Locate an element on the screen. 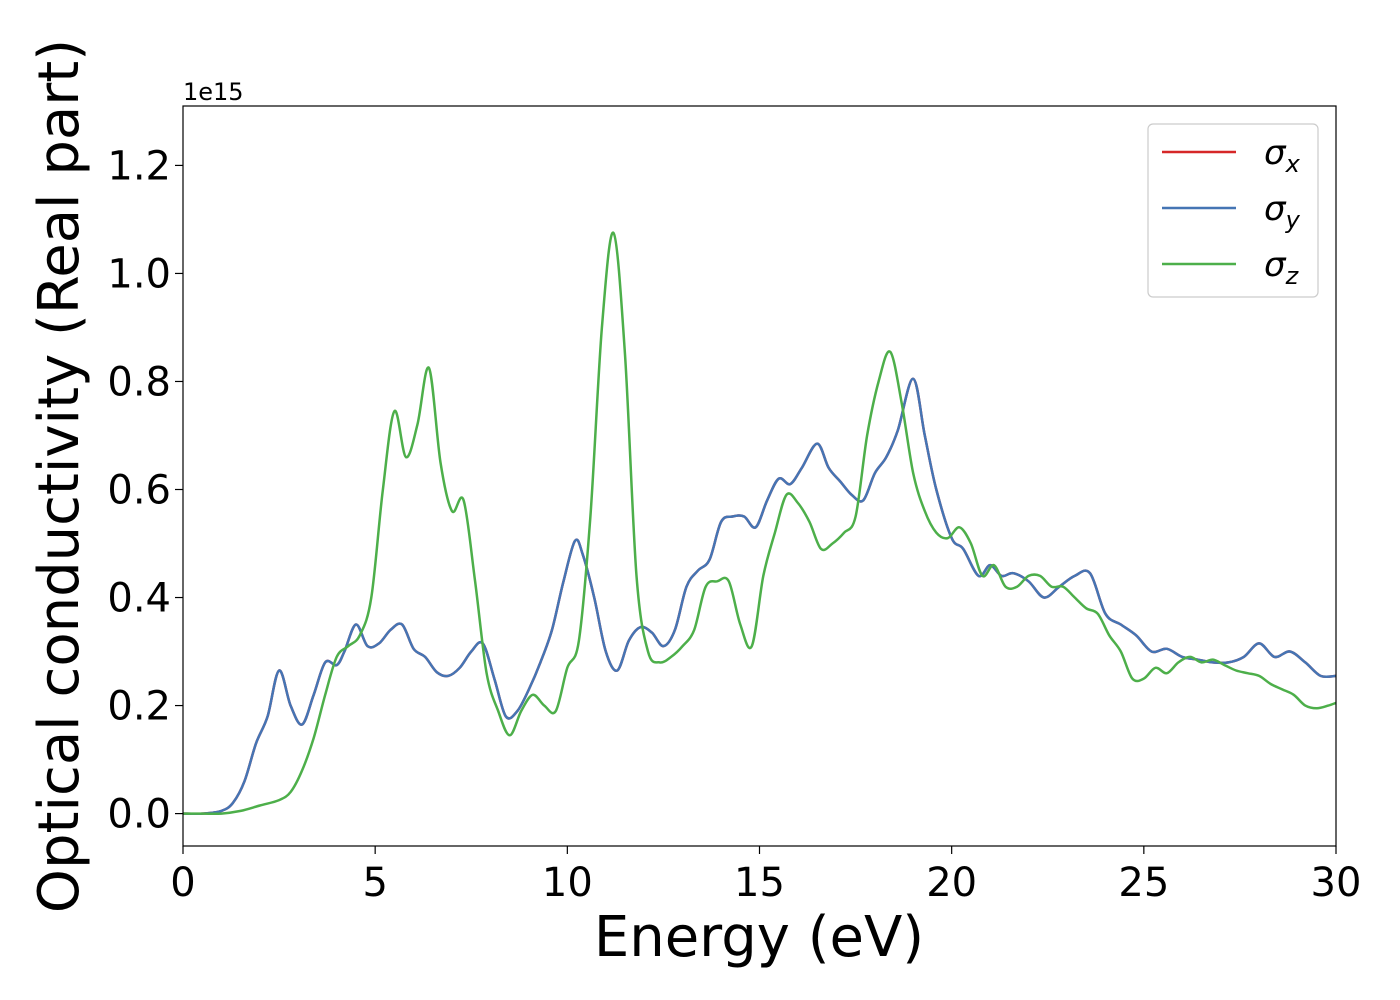 Image resolution: width=1400 pixels, height=1000 pixels. x-tick-label: 25 is located at coordinates (1143, 883).